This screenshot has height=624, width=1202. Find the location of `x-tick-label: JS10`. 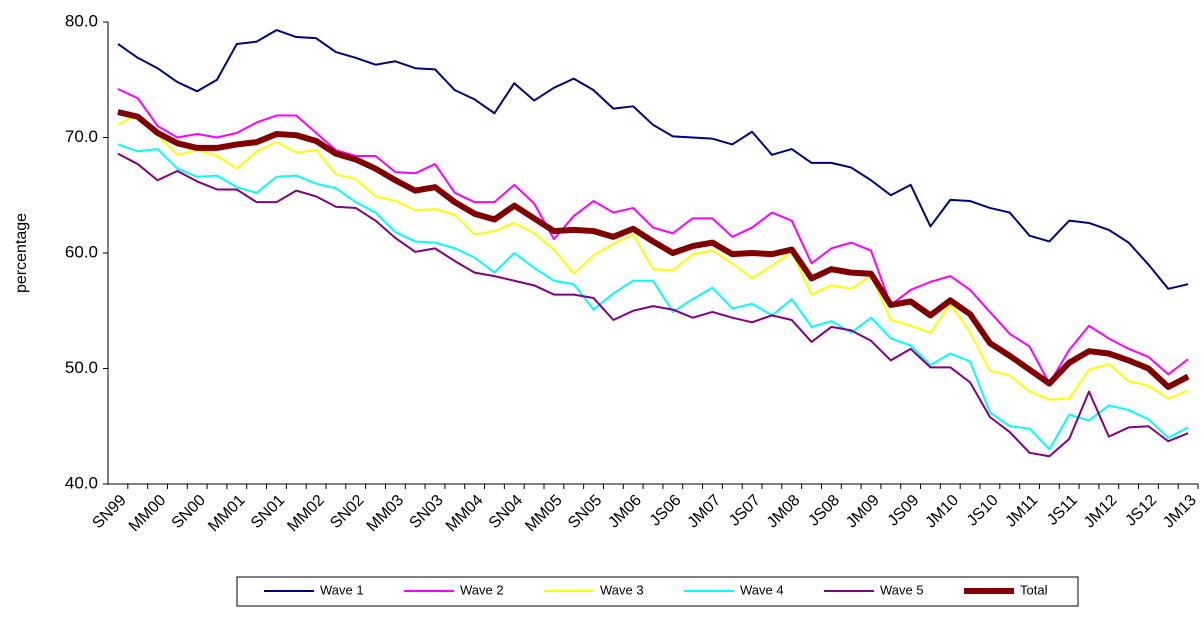

x-tick-label: JS10 is located at coordinates (983, 511).